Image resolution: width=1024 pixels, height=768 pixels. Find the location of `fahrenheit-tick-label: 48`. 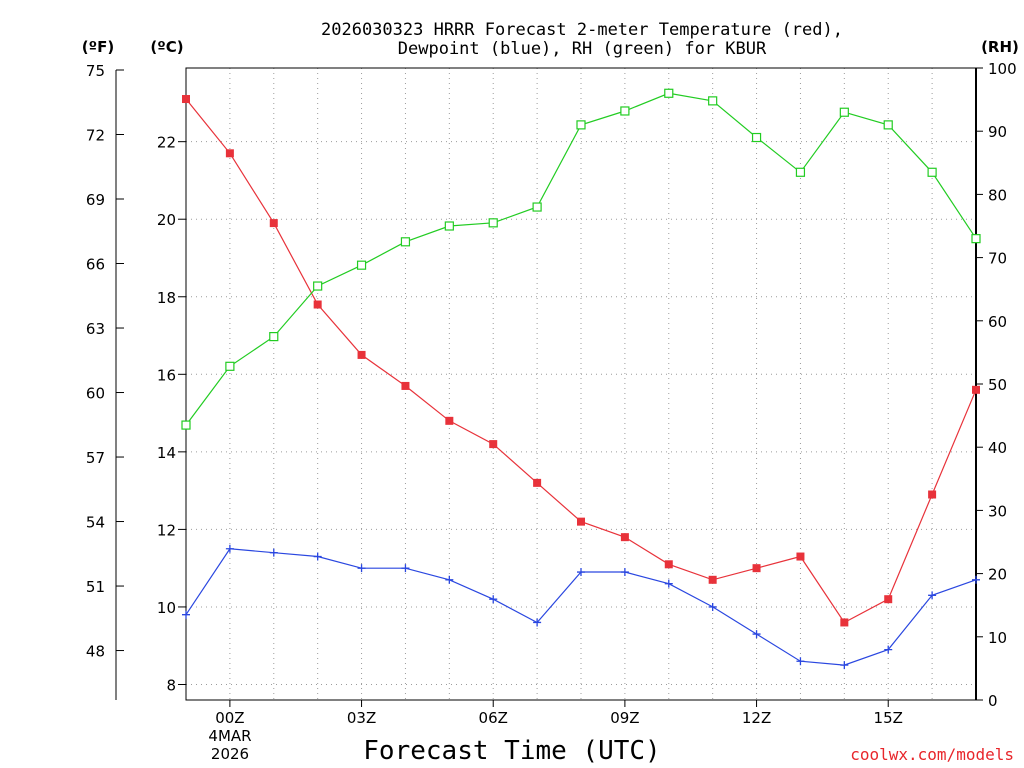

fahrenheit-tick-label: 48 is located at coordinates (95, 652).